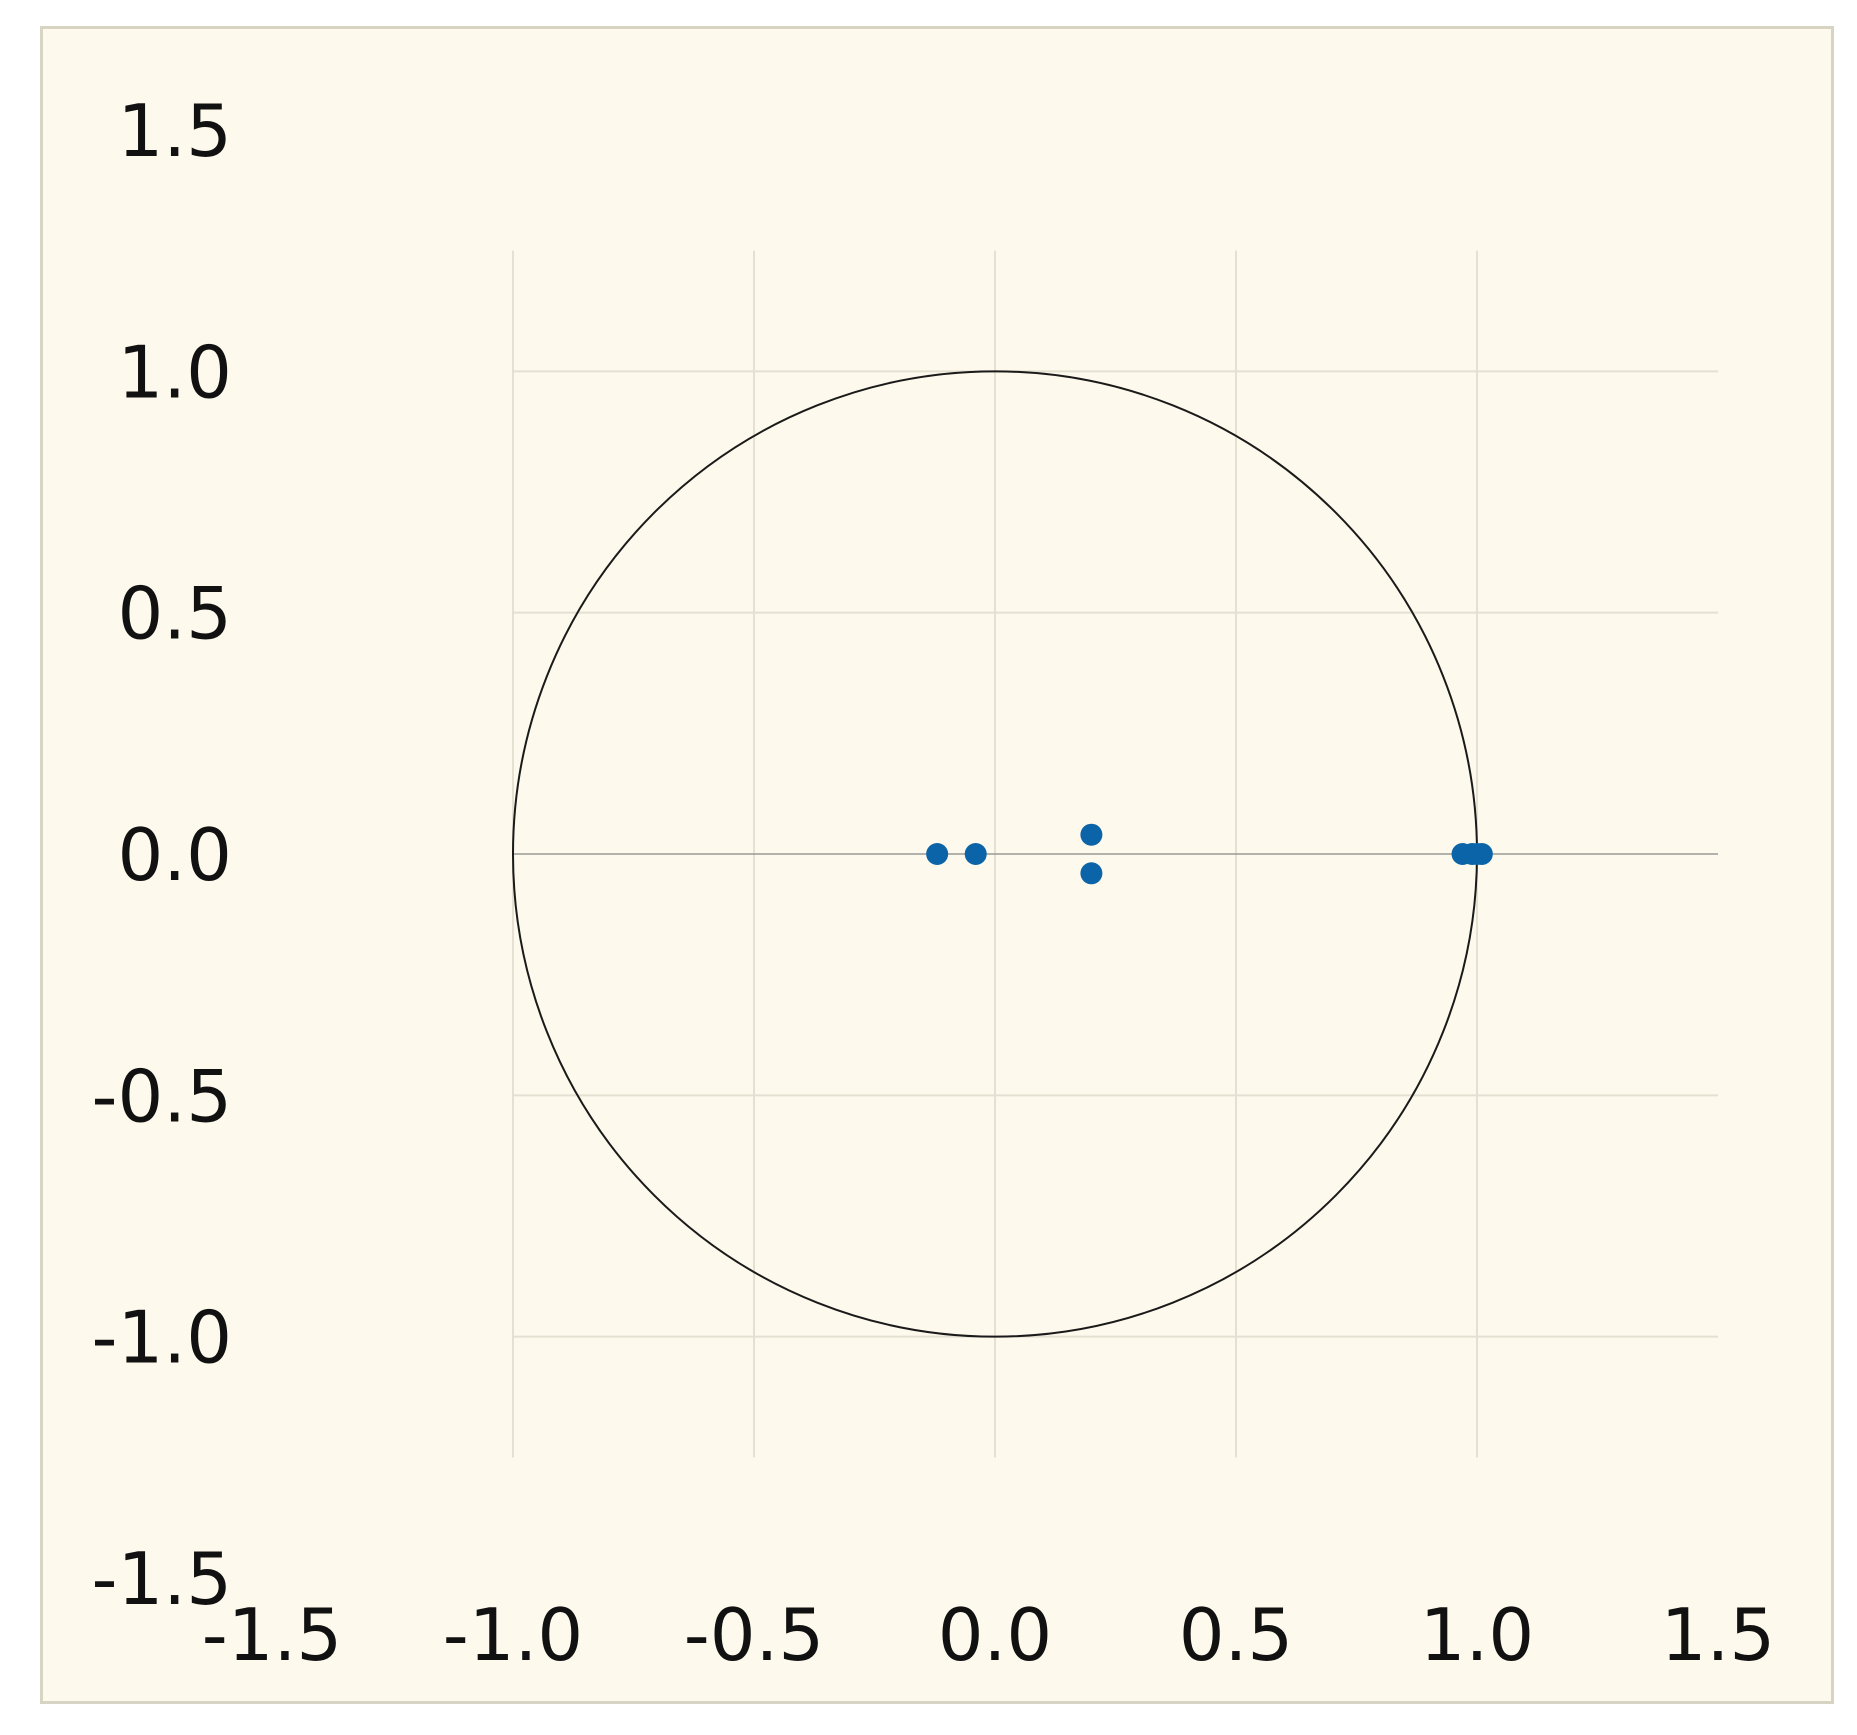 The image size is (1857, 1735). Describe the element at coordinates (162, 1579) in the screenshot. I see `y-tick-label: -1.5` at that location.